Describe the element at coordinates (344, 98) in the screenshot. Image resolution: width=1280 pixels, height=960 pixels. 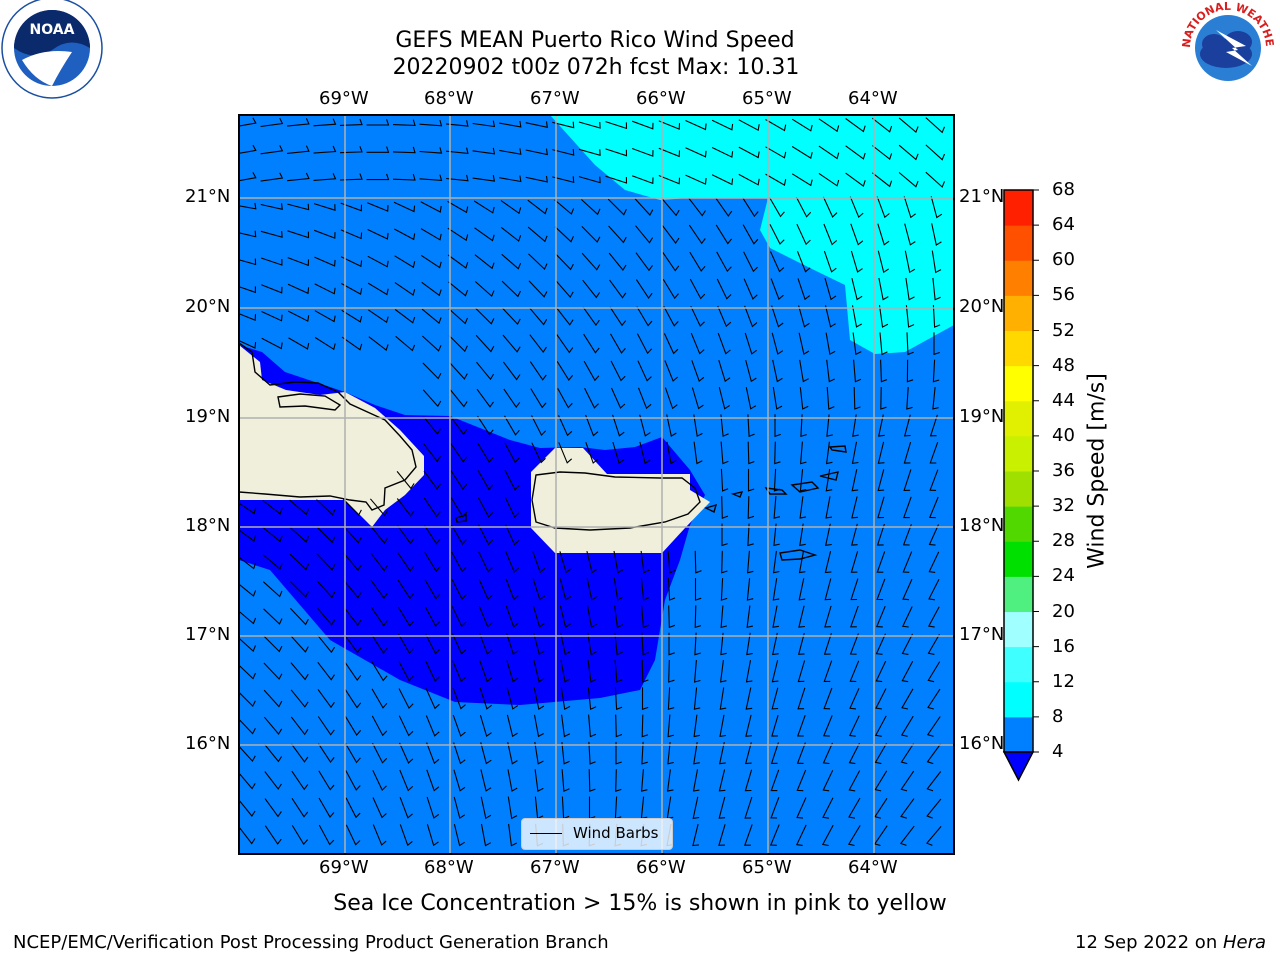
I see `lon-label-top: 69°W` at that location.